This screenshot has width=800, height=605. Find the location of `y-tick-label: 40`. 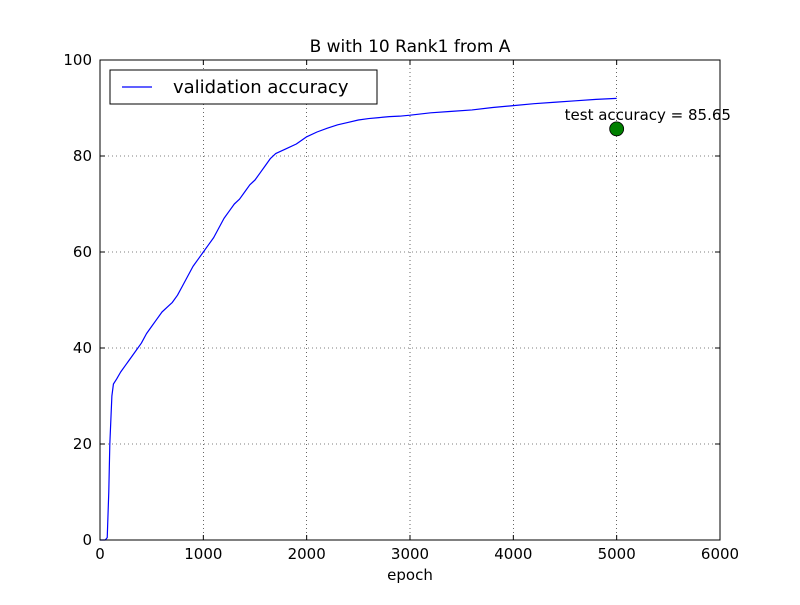

y-tick-label: 40 is located at coordinates (82, 348).